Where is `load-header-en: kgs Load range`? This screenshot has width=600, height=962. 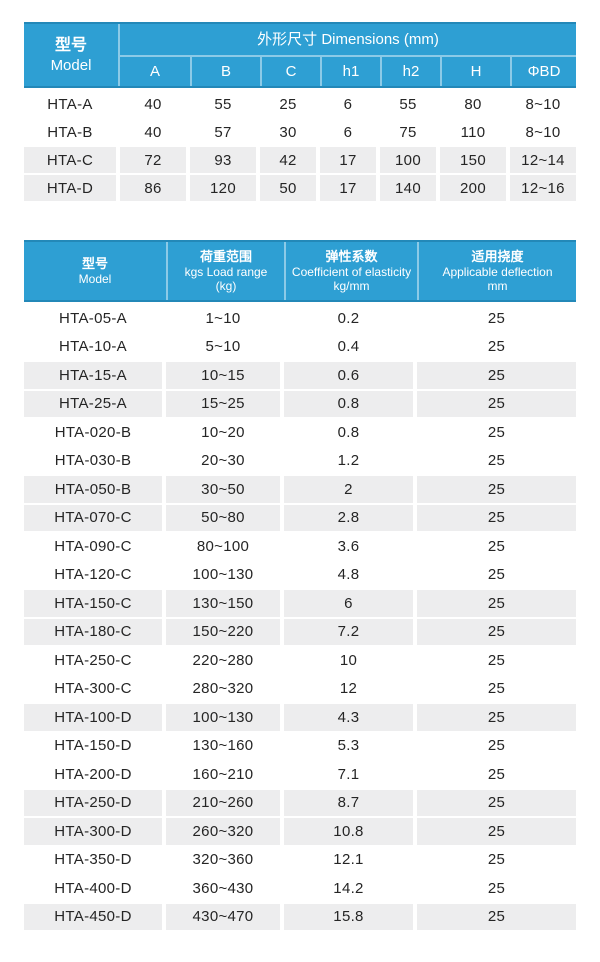
load-header-en: kgs Load range is located at coordinates (226, 272).